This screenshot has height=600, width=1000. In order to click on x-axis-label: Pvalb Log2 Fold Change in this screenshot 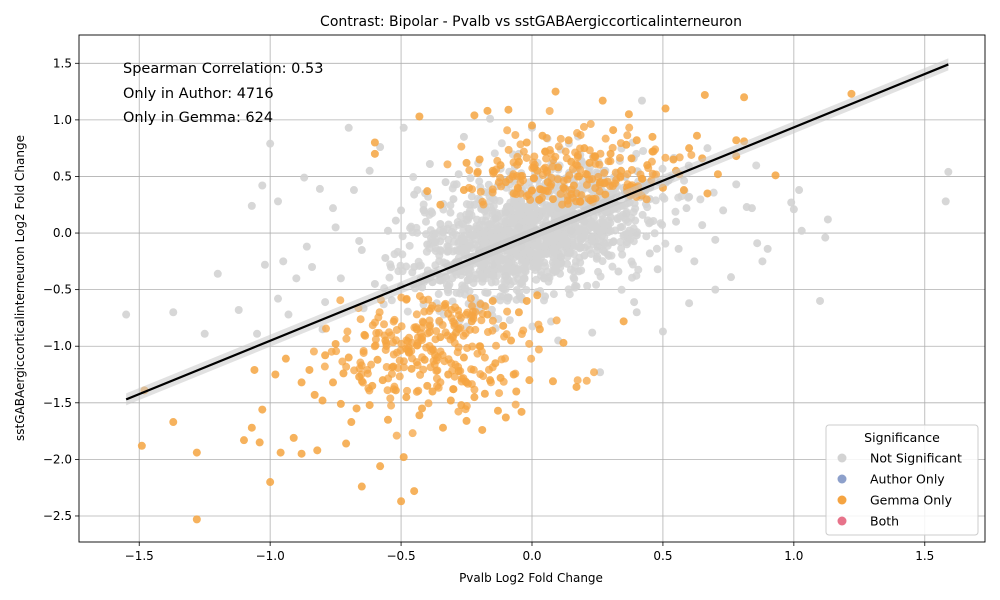, I will do `click(531, 578)`.